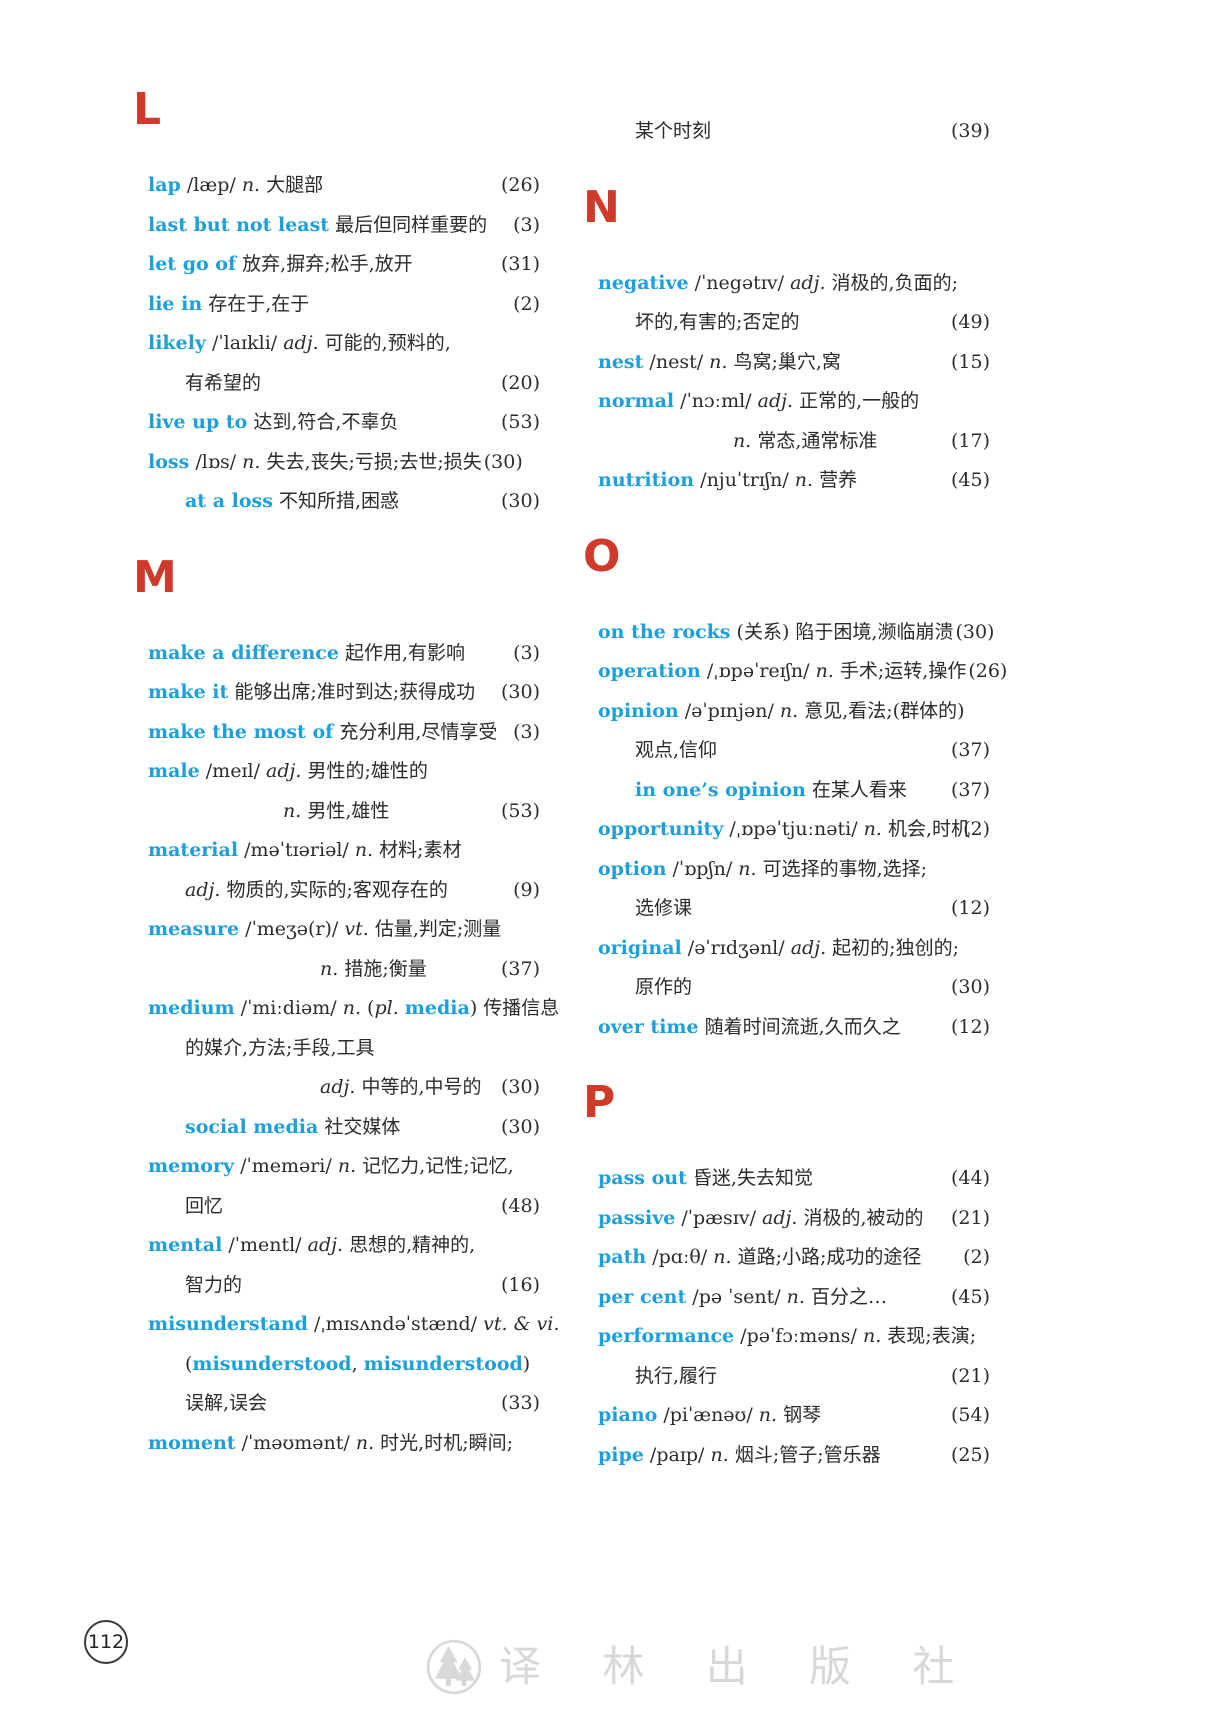 The image size is (1207, 1717). I want to click on glossary-entry: let go of 放弃,摒弃;松手,放开 (31), so click(344, 265).